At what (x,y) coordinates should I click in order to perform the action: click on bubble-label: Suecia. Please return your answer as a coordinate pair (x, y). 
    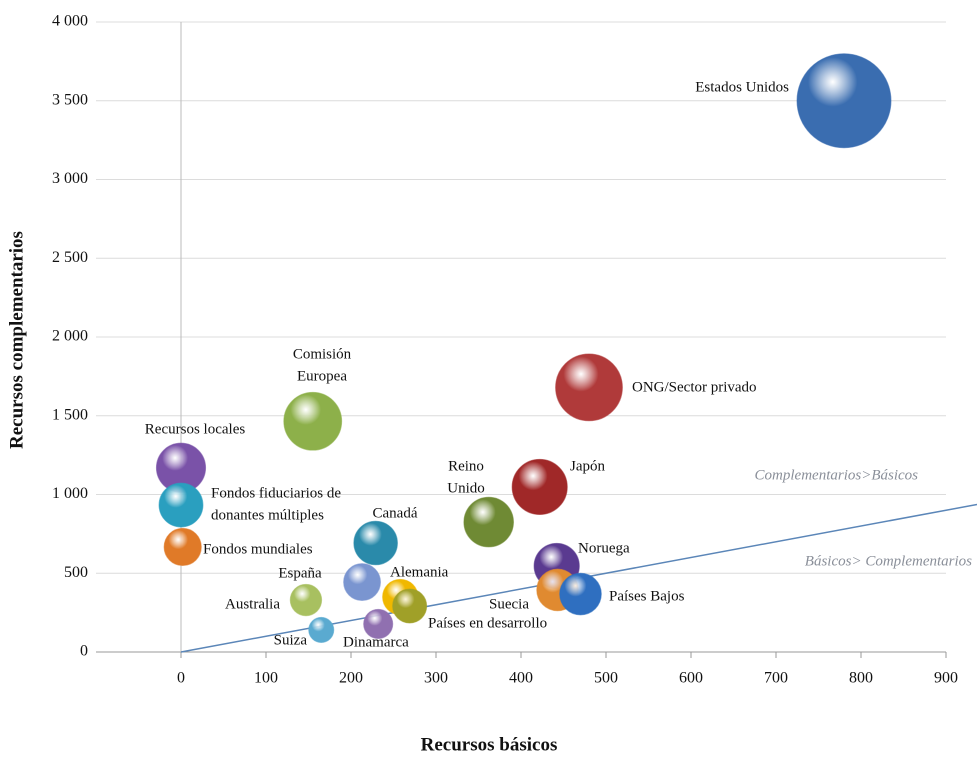
    Looking at the image, I should click on (509, 604).